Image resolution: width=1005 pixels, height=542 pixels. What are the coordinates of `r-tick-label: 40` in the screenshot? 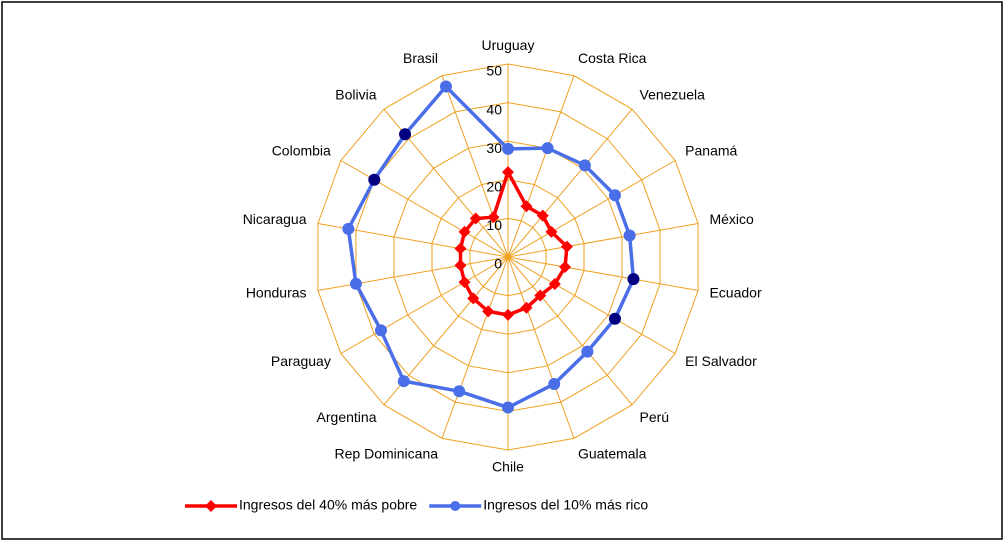 It's located at (494, 109).